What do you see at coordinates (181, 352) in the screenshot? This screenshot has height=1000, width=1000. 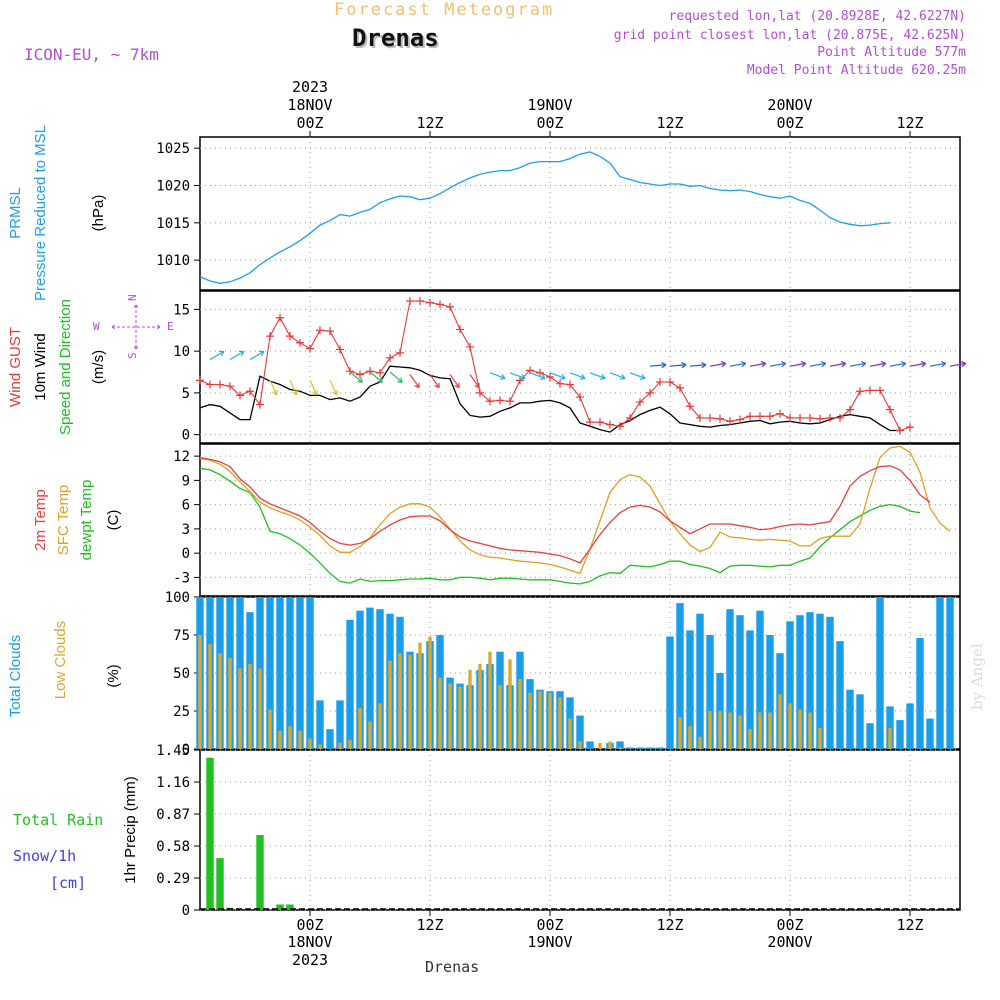 I see `y-tick-label: 10` at bounding box center [181, 352].